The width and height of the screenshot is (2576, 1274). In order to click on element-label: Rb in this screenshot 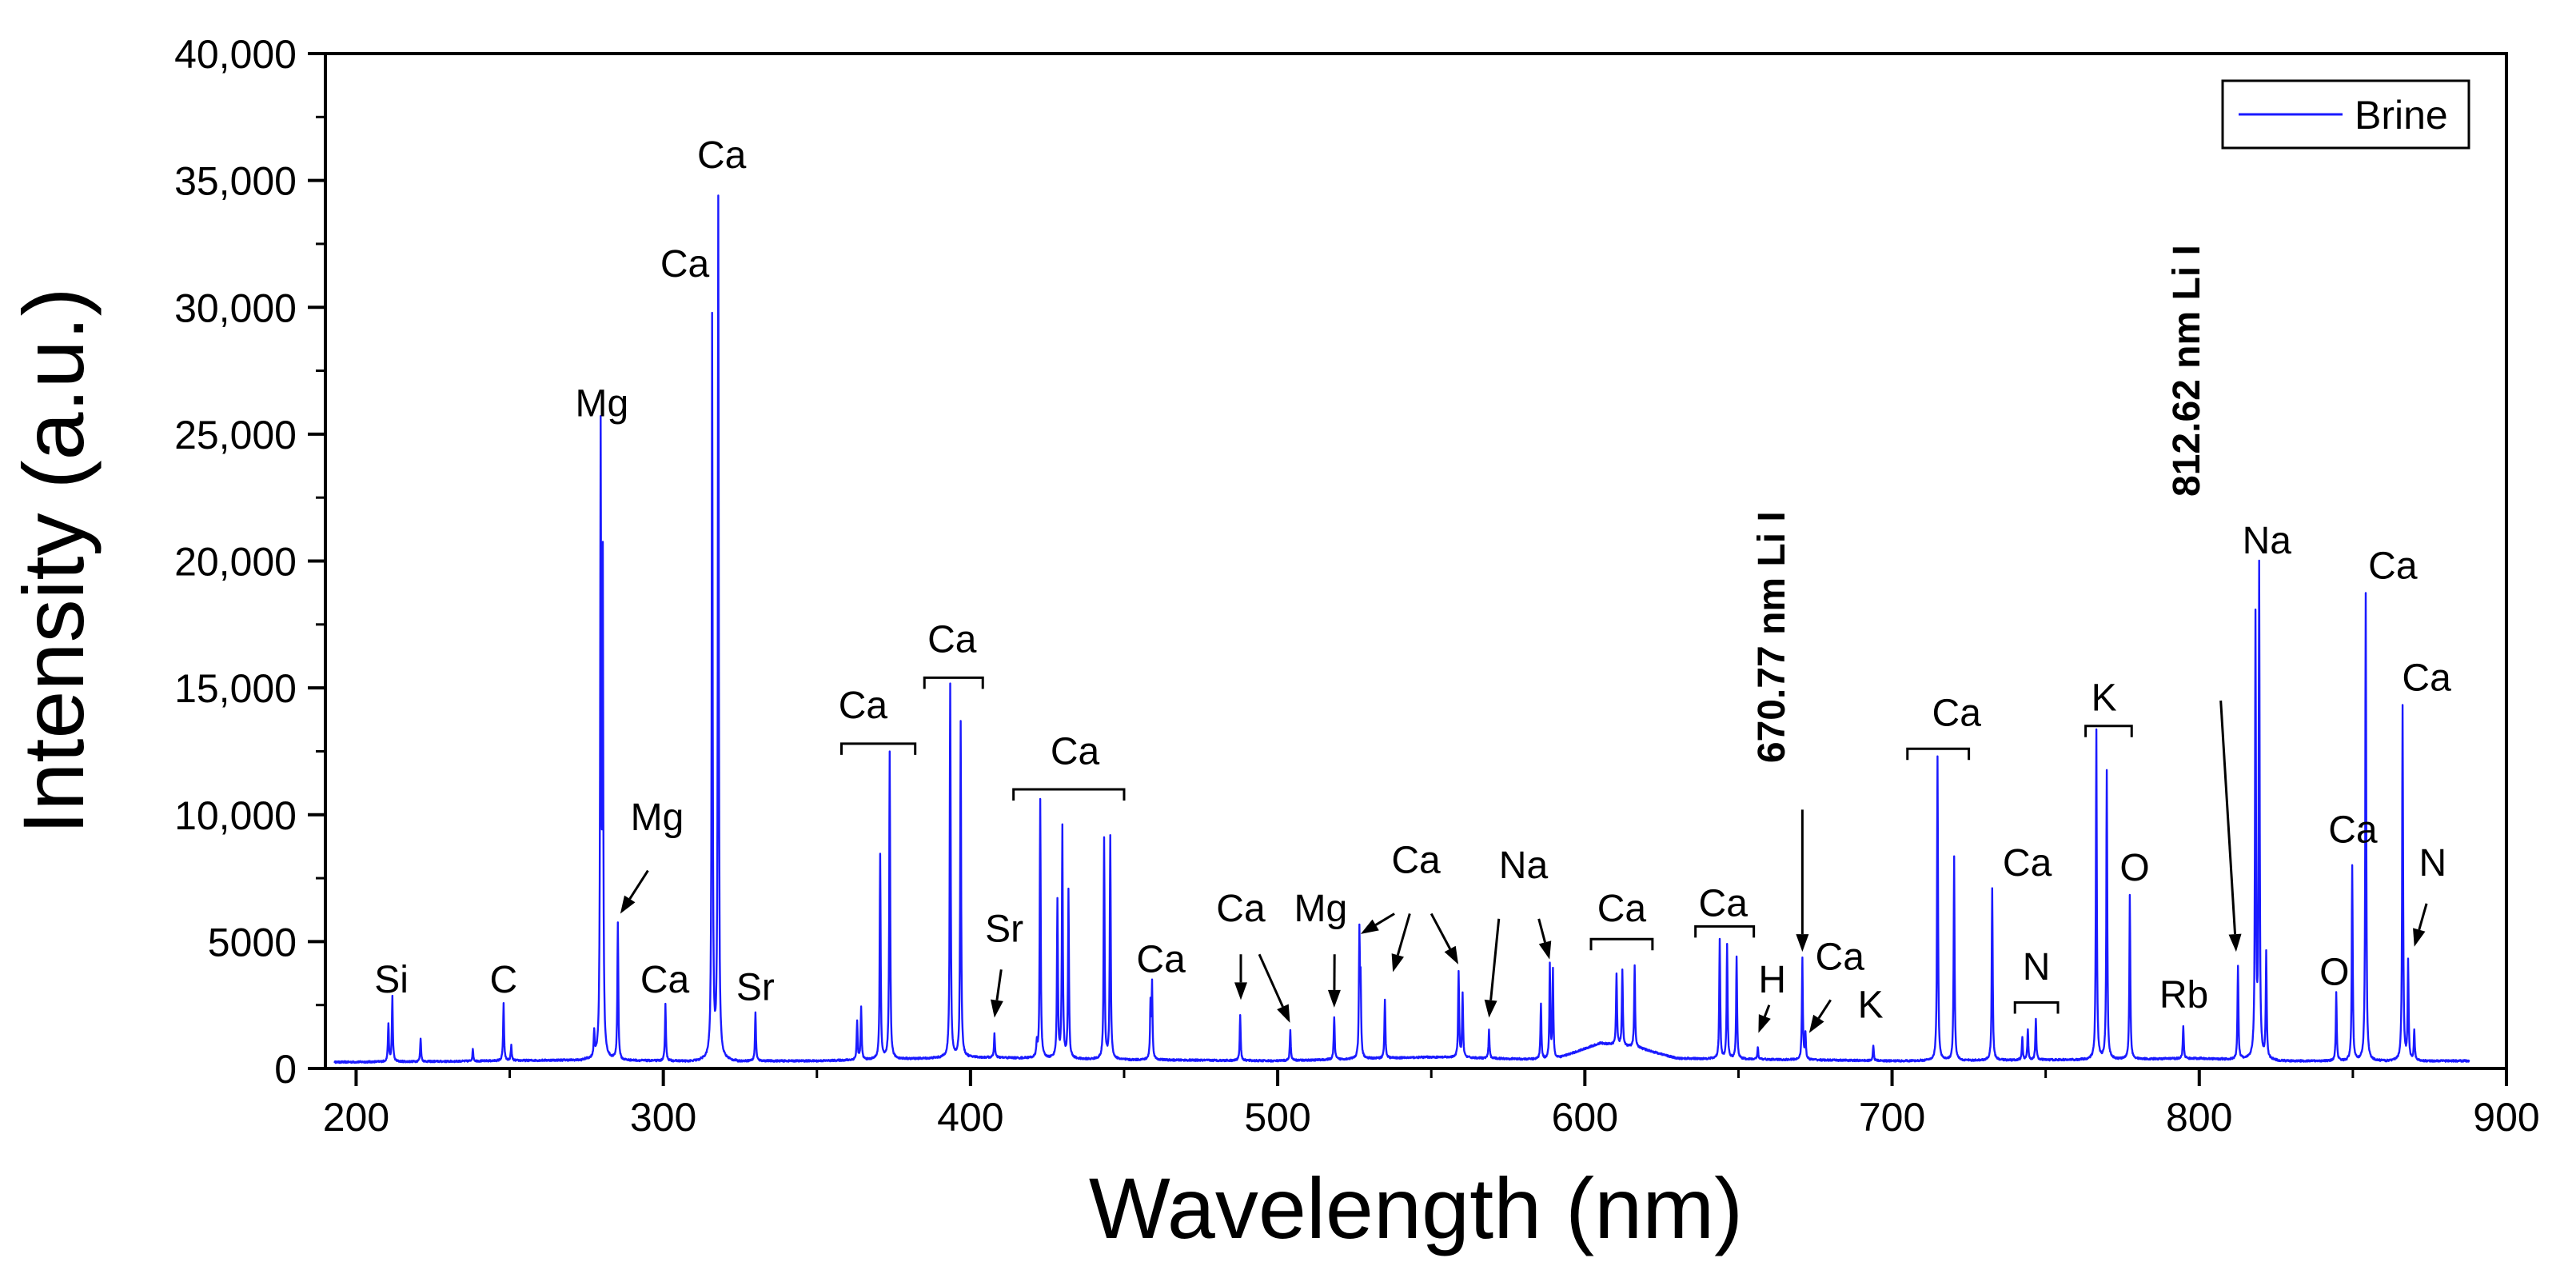, I will do `click(2183, 995)`.